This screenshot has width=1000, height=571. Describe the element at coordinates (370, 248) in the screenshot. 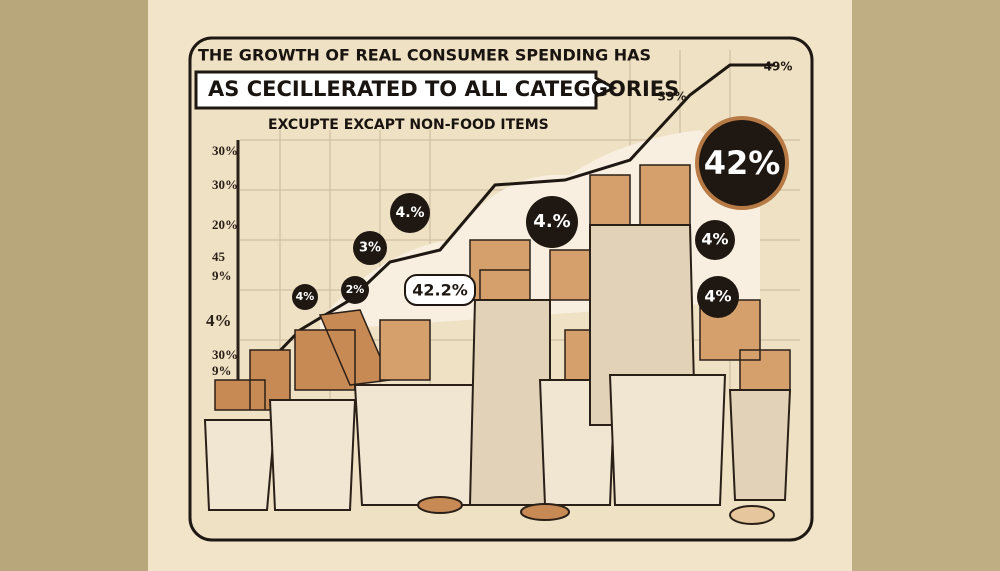

I see `badge-label: 3%` at that location.